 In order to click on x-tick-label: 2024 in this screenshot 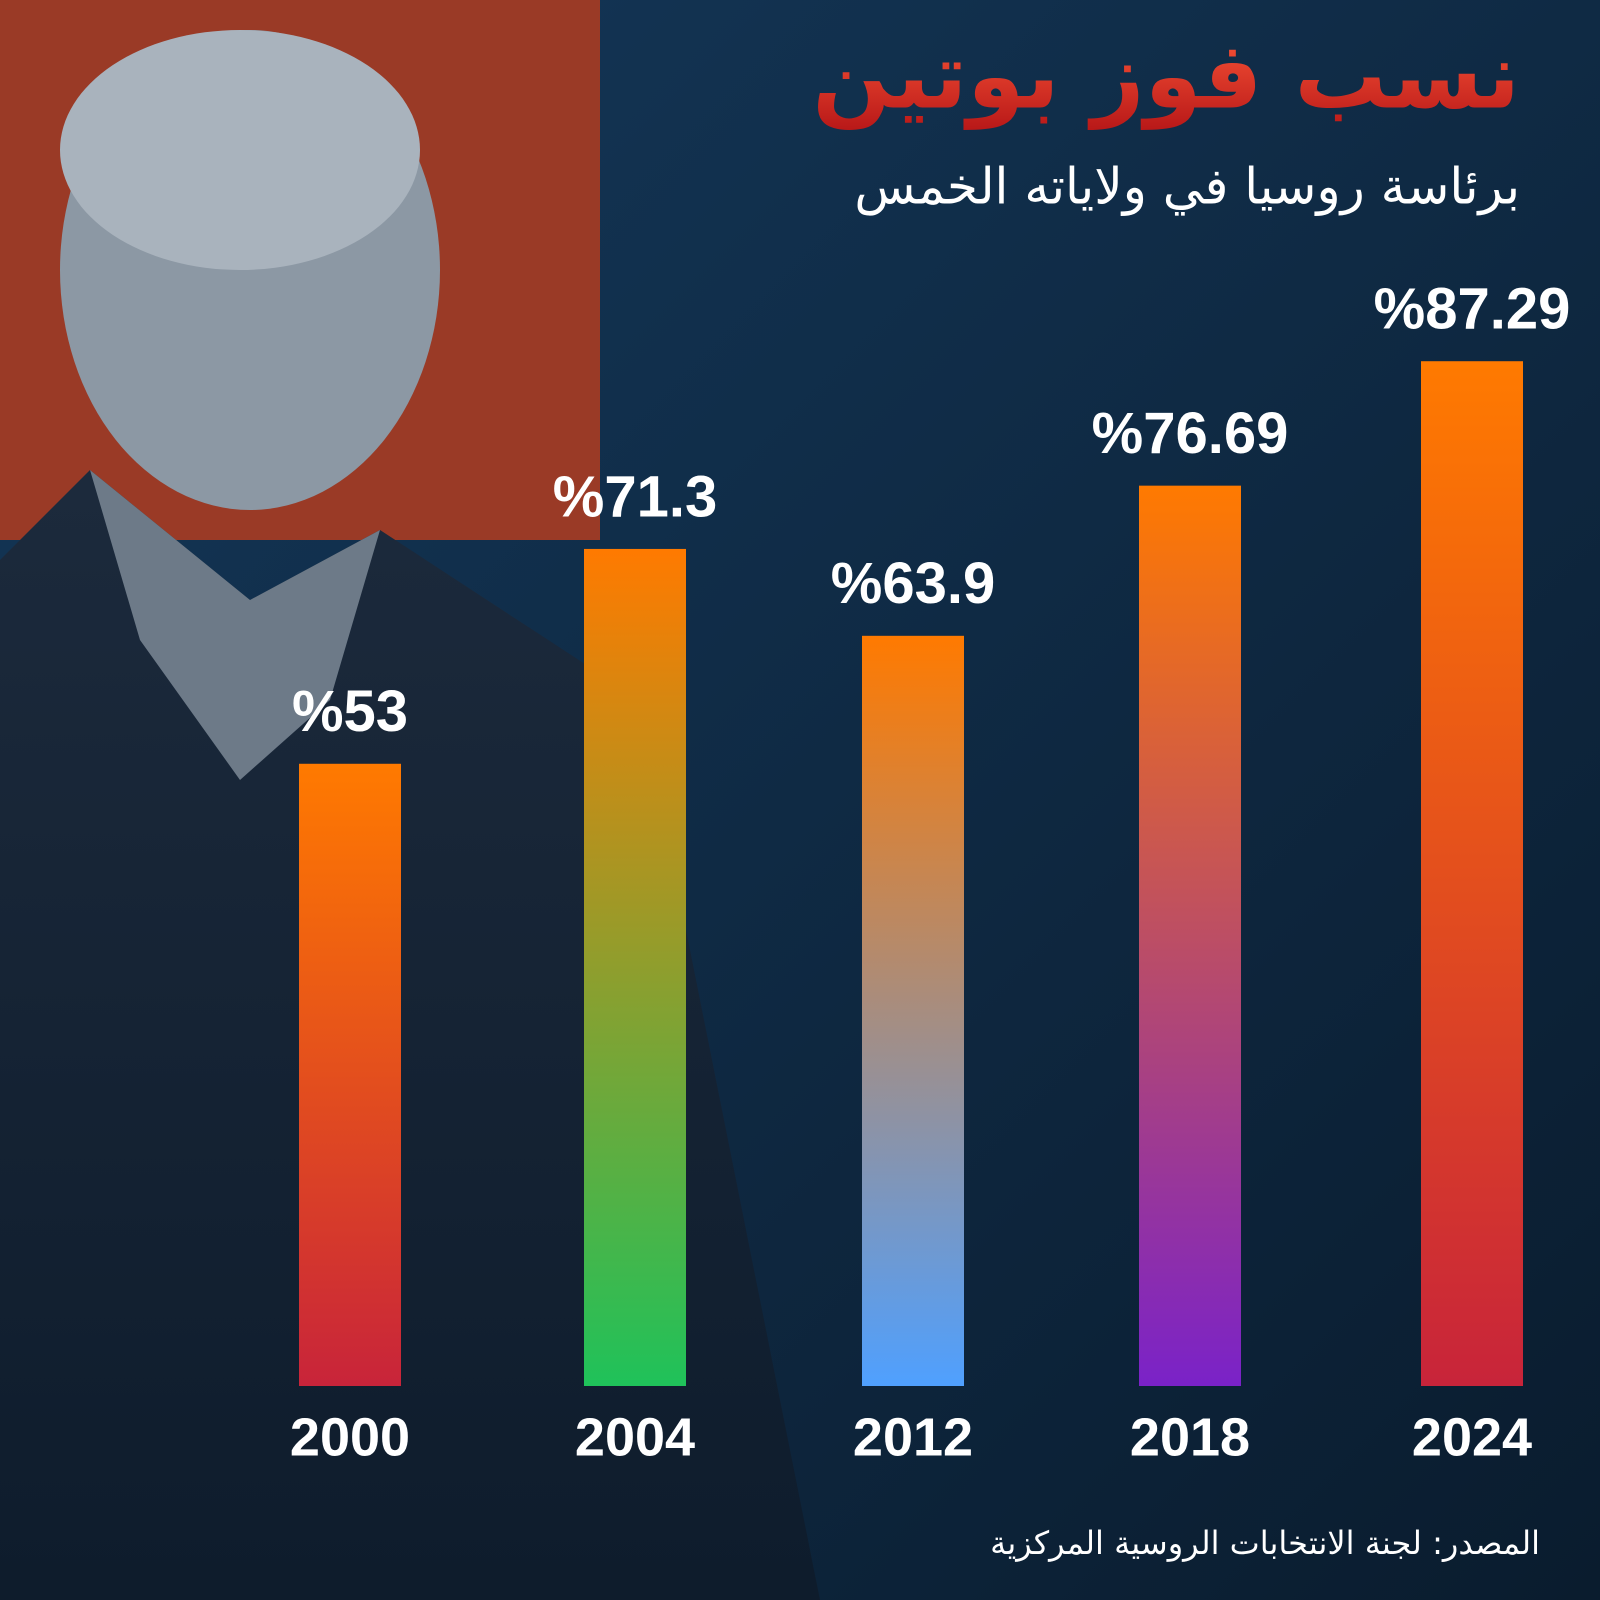, I will do `click(1472, 1437)`.